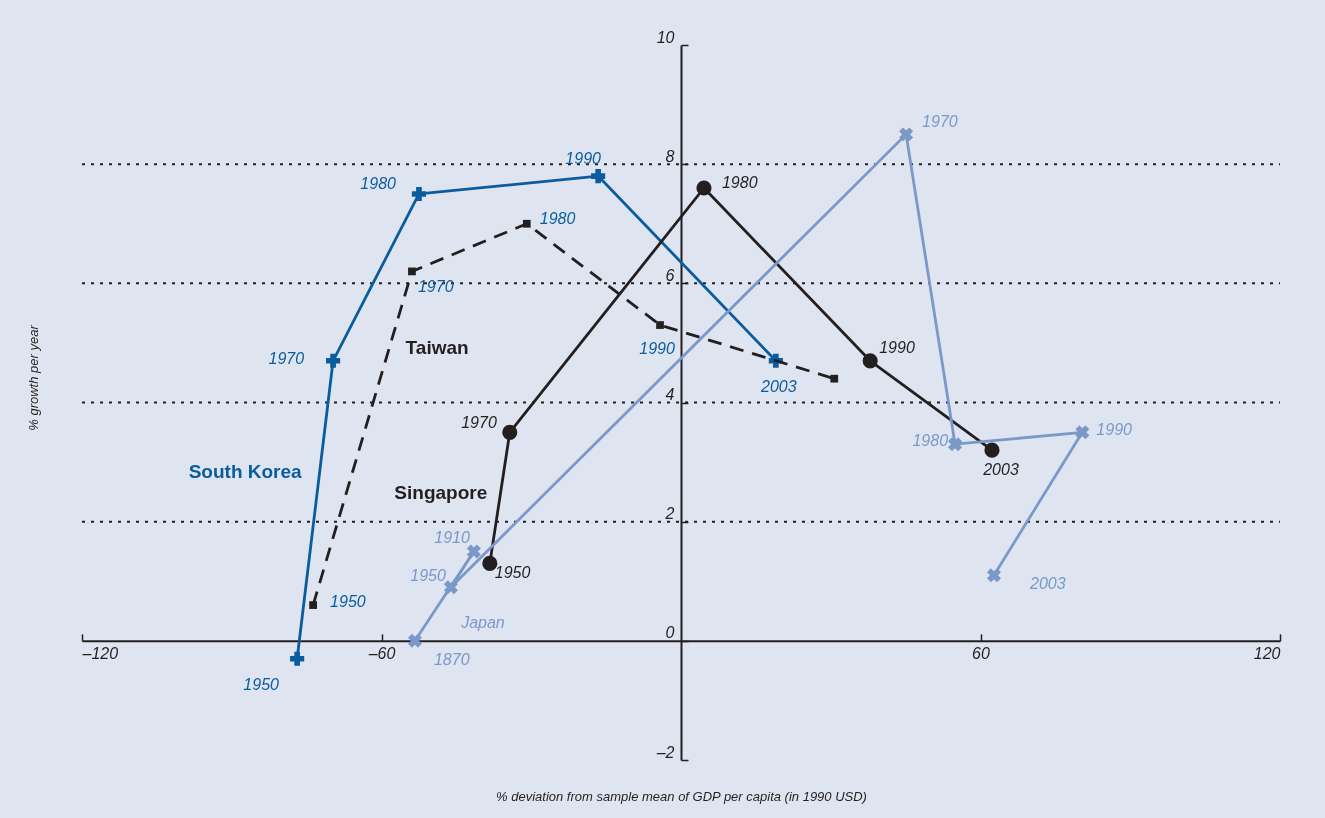  I want to click on series-label: Japan, so click(482, 622).